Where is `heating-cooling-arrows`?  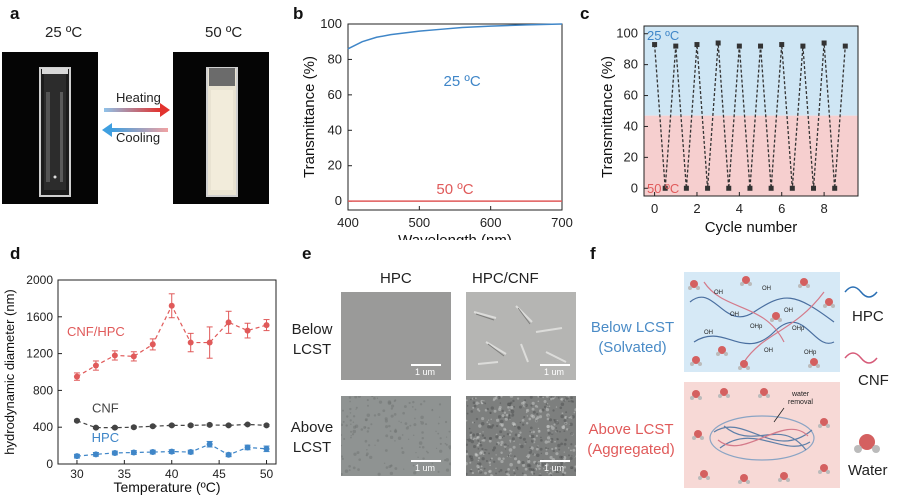 heating-cooling-arrows is located at coordinates (136, 120).